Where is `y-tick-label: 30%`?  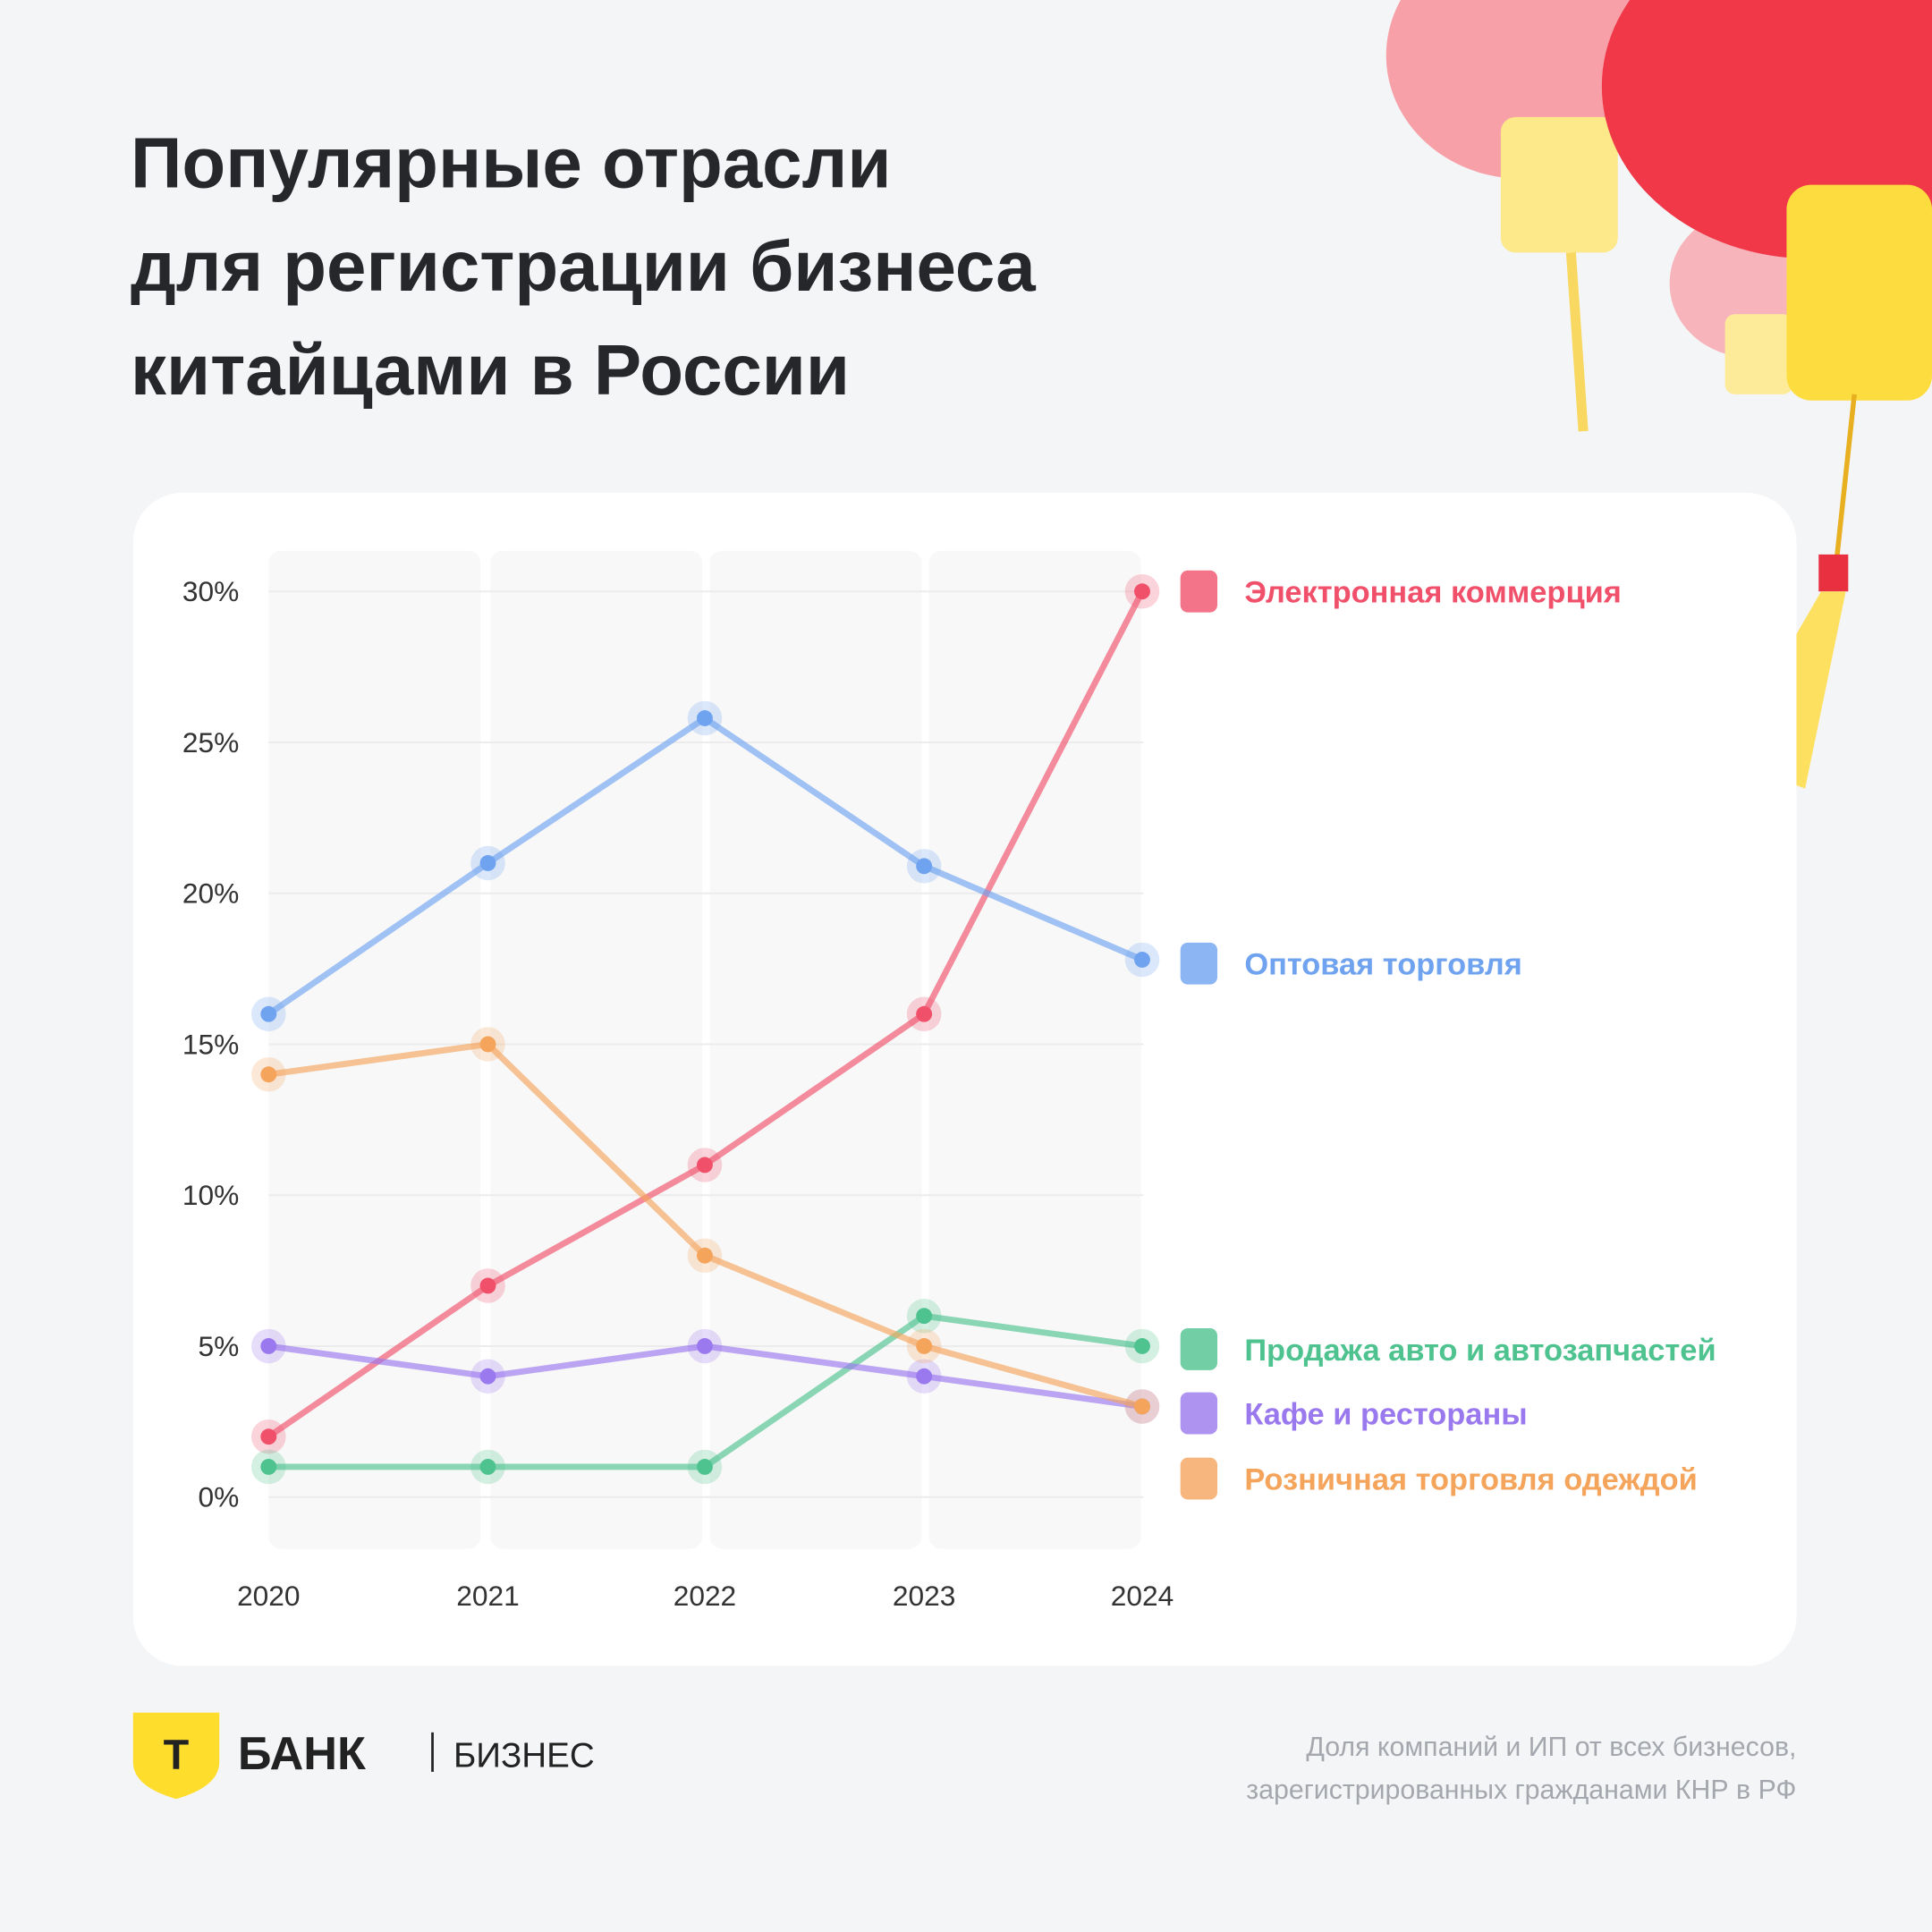 y-tick-label: 30% is located at coordinates (210, 591).